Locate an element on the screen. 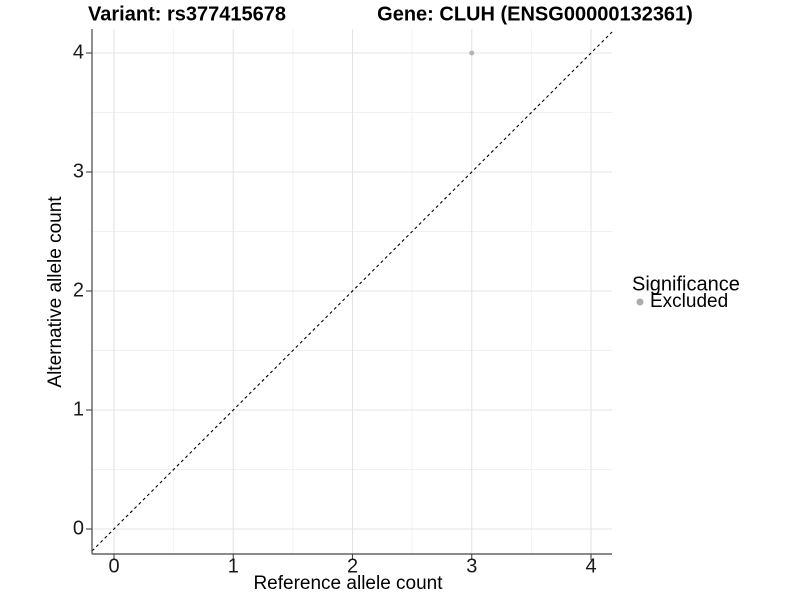  y-tick-label: 2 is located at coordinates (78, 290).